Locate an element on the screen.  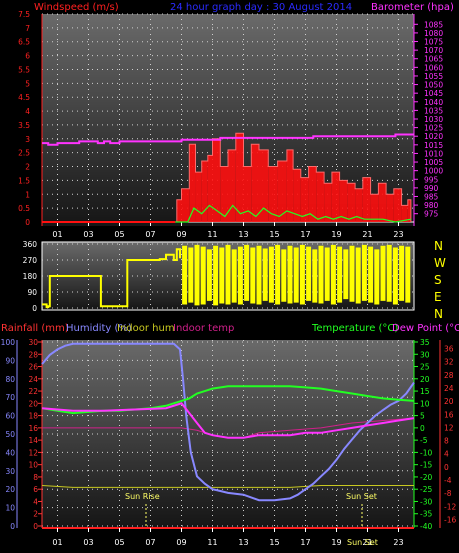
rainfall-tick-label: 8 is located at coordinates (35, 477).